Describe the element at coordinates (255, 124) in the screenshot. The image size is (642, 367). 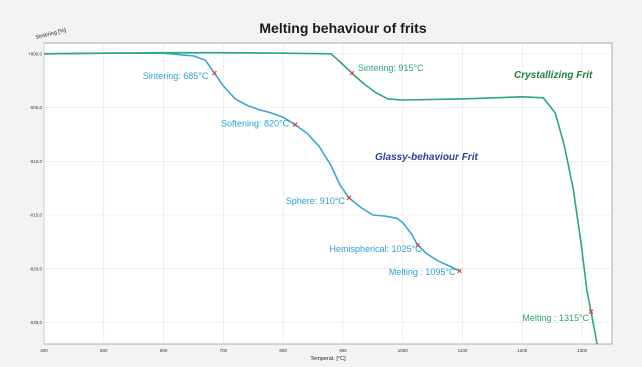
I see `annotation-label: Softening: 820°C` at that location.